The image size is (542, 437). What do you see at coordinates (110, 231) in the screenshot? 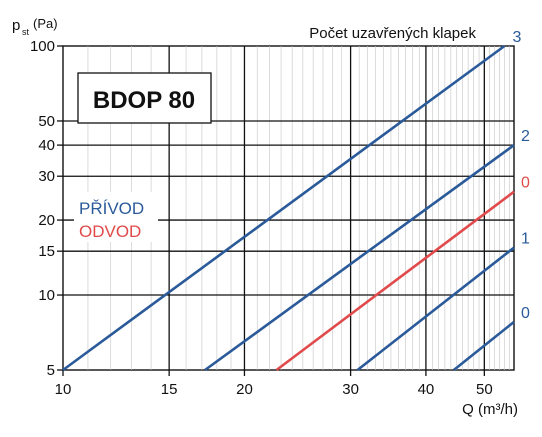
I see `legend-exhaust: ODVOD` at bounding box center [110, 231].